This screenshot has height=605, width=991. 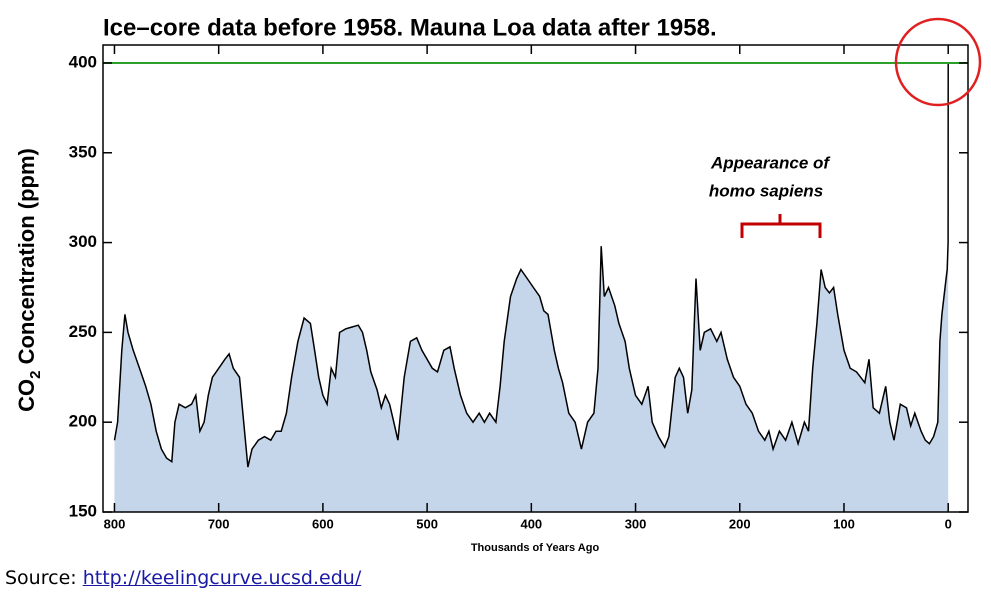 What do you see at coordinates (535, 548) in the screenshot?
I see `x-axis-title: Thousands of Years Ago` at bounding box center [535, 548].